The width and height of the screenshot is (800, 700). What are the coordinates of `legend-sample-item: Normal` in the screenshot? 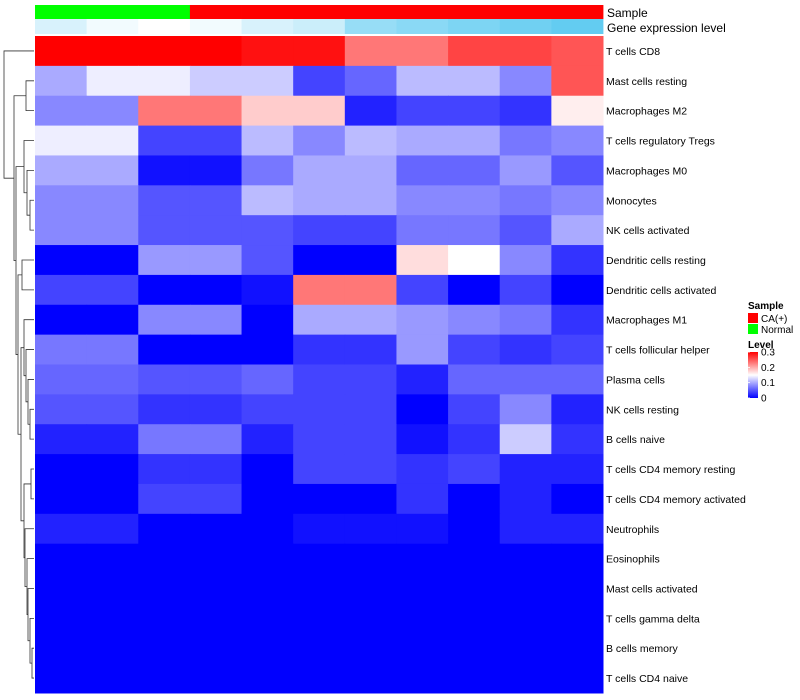 It's located at (777, 330).